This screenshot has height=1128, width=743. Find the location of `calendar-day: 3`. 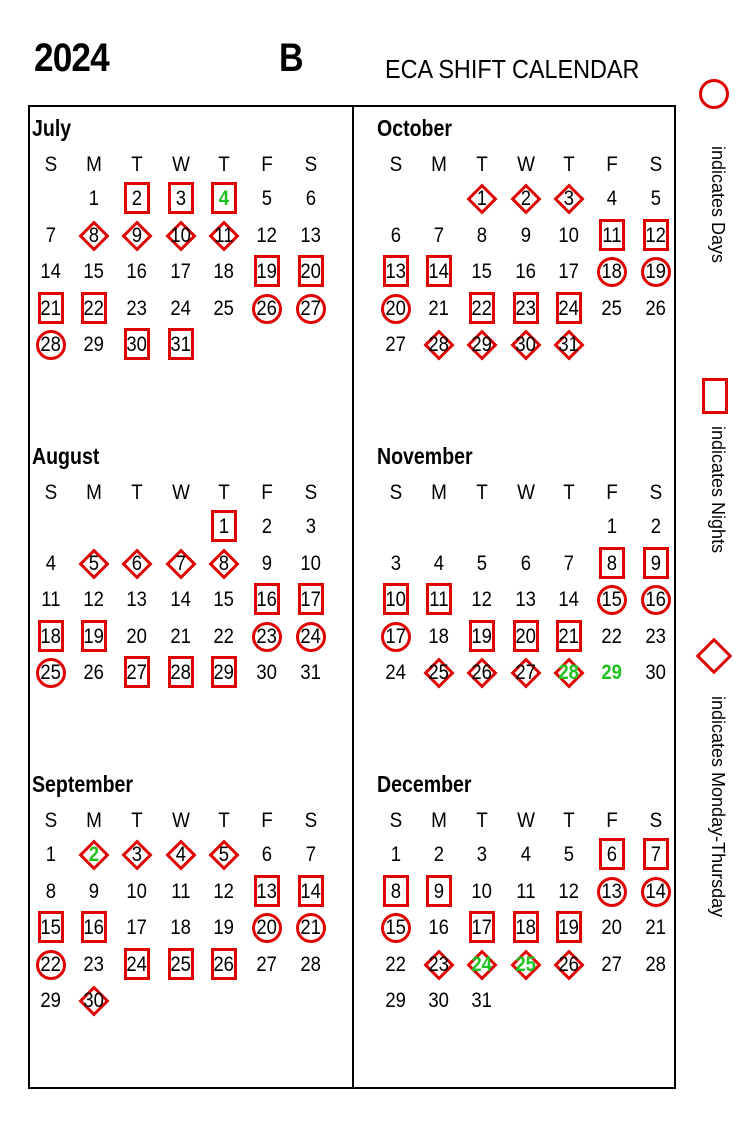

calendar-day: 3 is located at coordinates (569, 199).